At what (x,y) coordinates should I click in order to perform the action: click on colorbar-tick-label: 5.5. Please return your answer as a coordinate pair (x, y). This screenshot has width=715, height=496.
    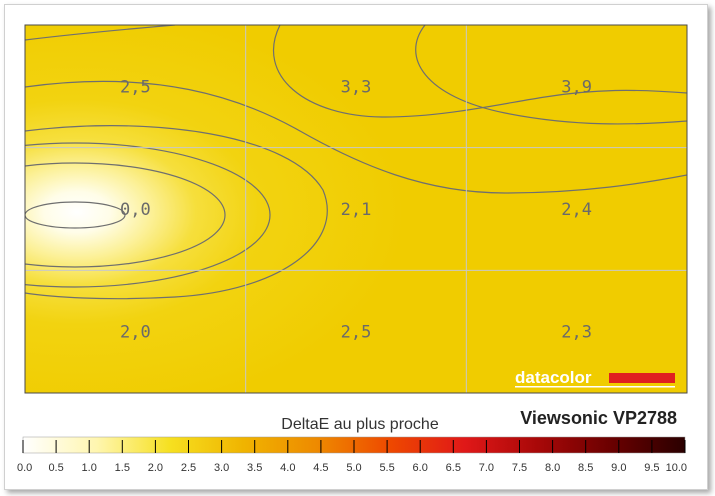
    Looking at the image, I should click on (386, 468).